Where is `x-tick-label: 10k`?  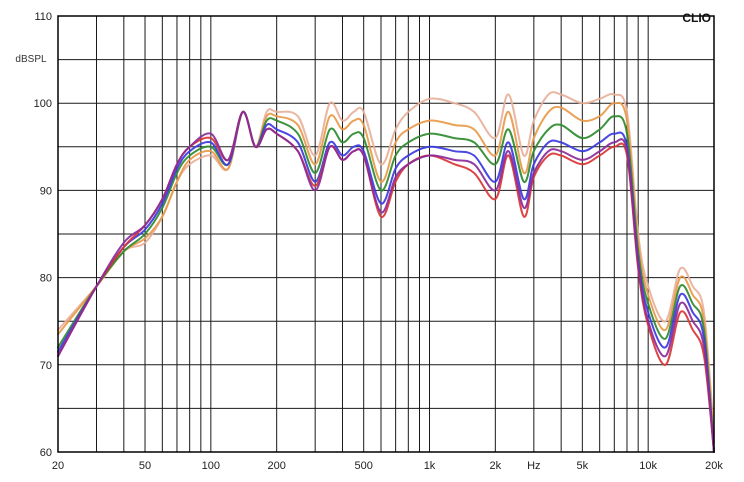 x-tick-label: 10k is located at coordinates (648, 466).